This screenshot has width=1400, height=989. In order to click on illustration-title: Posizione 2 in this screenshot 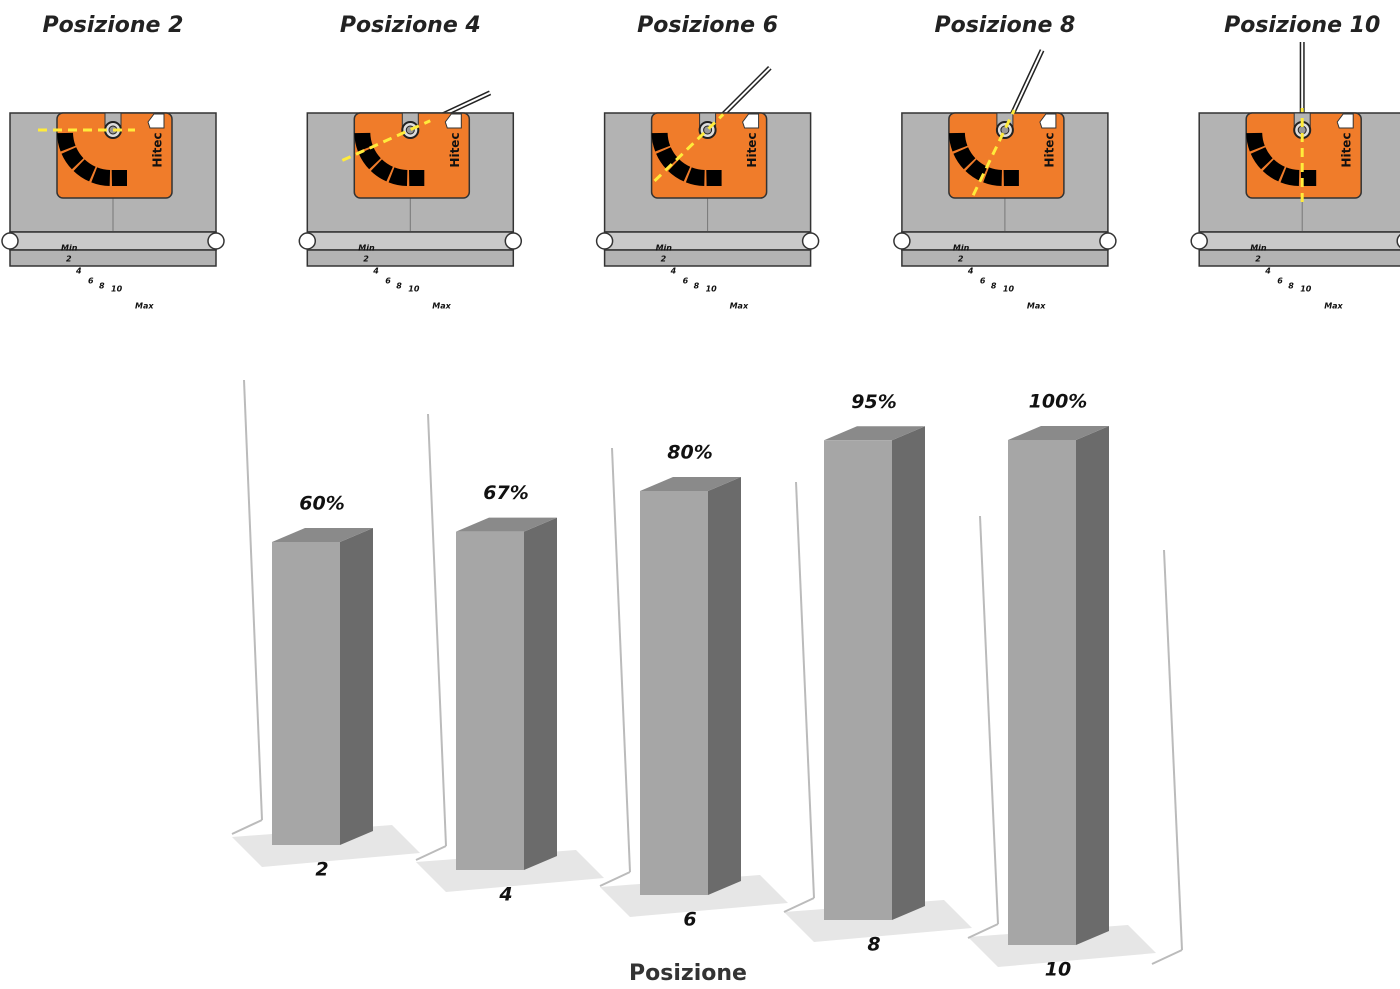, I will do `click(113, 25)`.